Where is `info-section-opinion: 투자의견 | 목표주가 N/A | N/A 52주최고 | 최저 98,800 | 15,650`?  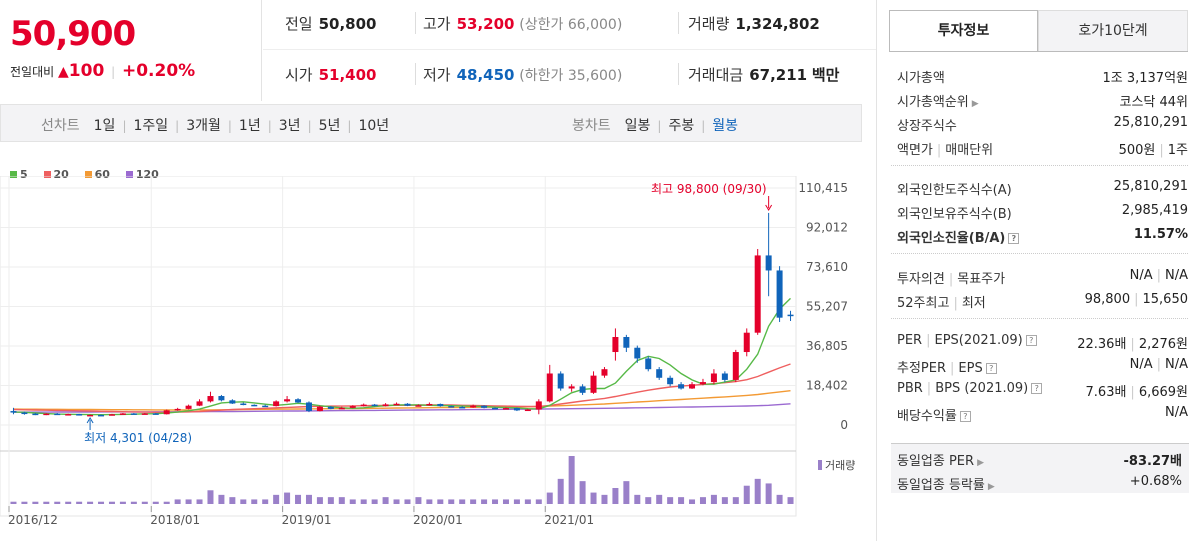
info-section-opinion: 투자의견 | 목표주가 N/A | N/A 52주최고 | 최저 98,800 | 15,650 is located at coordinates (1042, 288).